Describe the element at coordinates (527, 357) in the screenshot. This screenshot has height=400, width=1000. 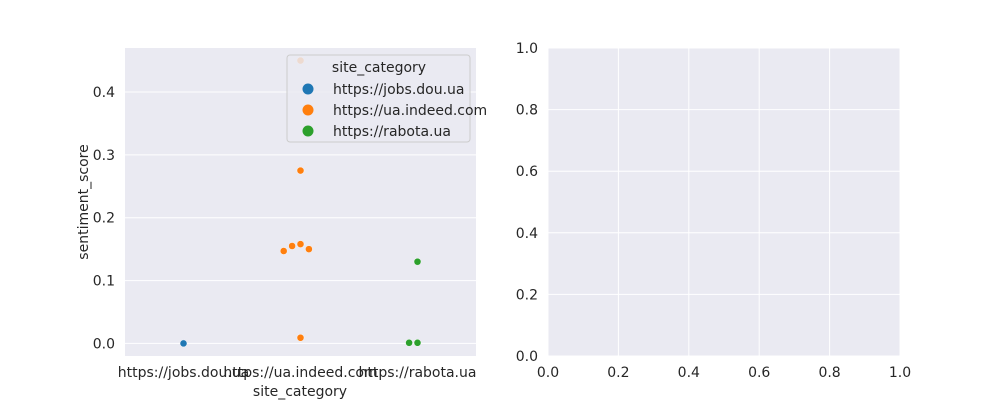
I see `right-y-tick-label: 0.0` at that location.